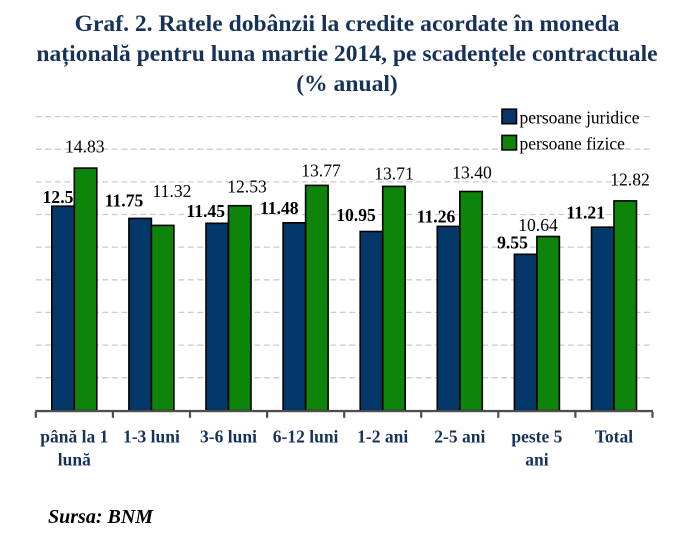 The width and height of the screenshot is (680, 547). Describe the element at coordinates (614, 437) in the screenshot. I see `svg-text: Total` at that location.